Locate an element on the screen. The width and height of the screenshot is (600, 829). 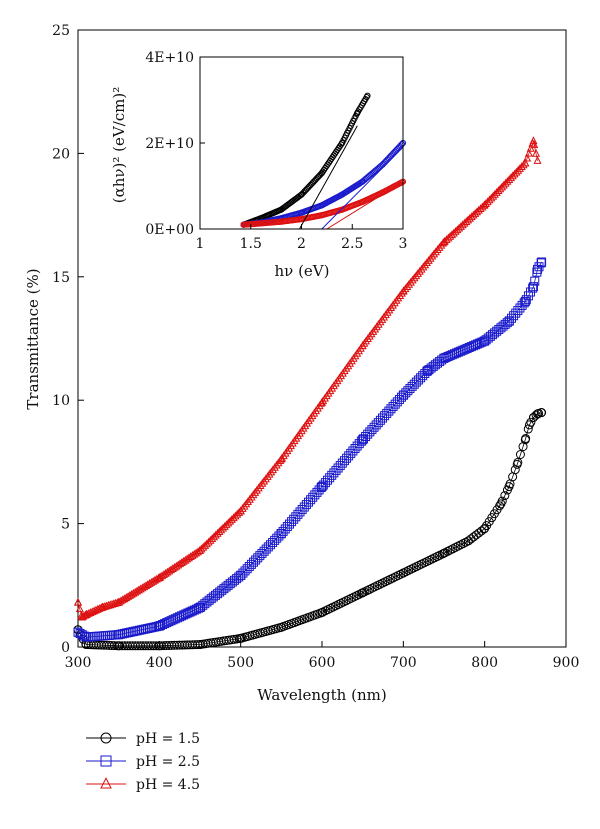
inset-x-tick-label: 2 is located at coordinates (301, 244).